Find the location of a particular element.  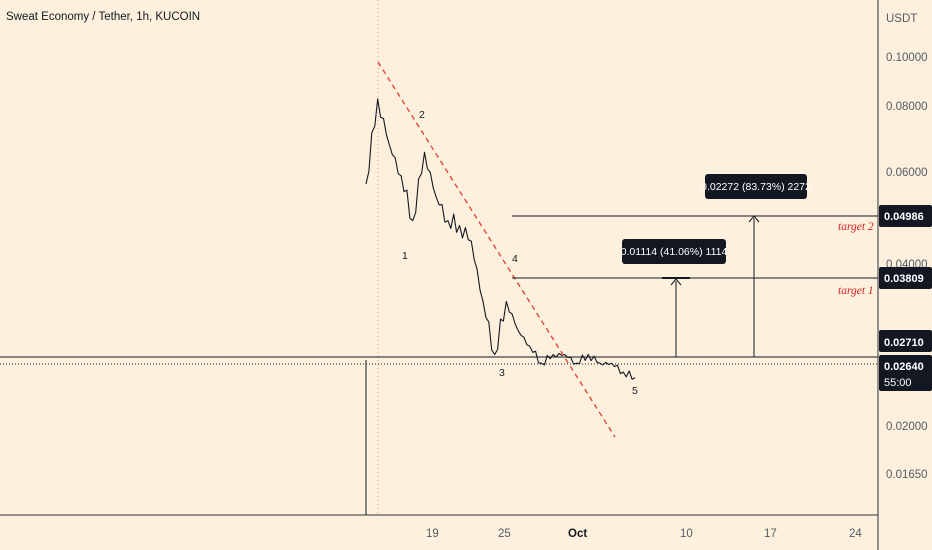

price-tag-target2: 0.04986 is located at coordinates (905, 216).